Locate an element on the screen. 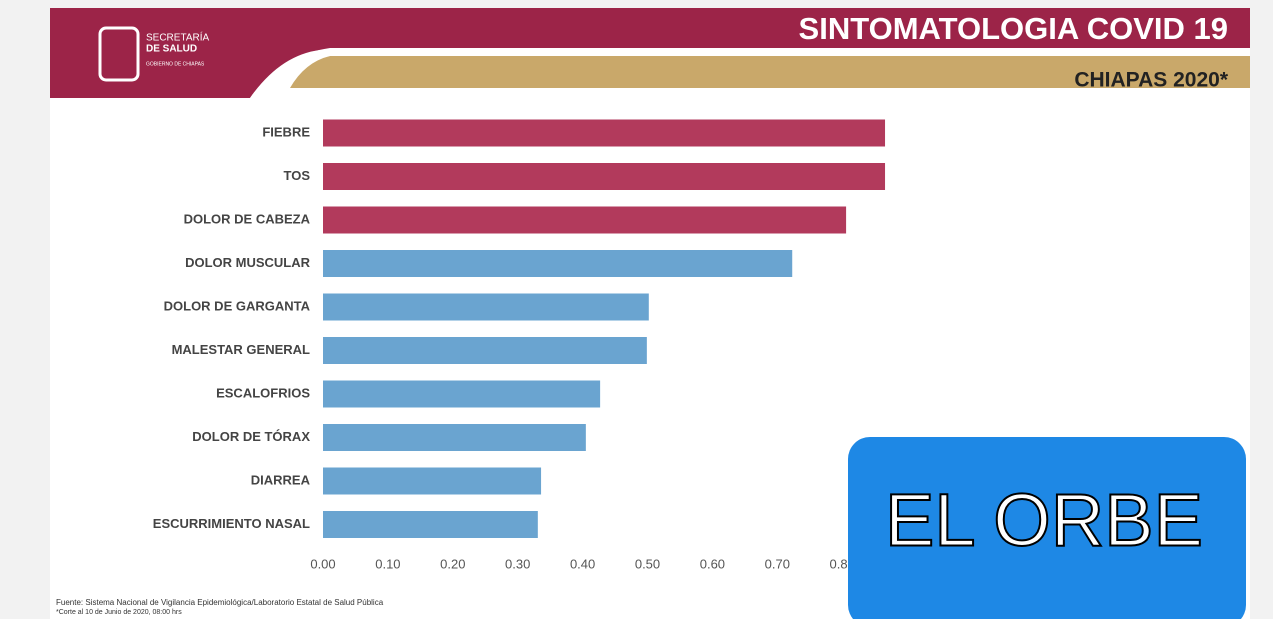 This screenshot has width=1273, height=619. watermark-box is located at coordinates (1047, 528).